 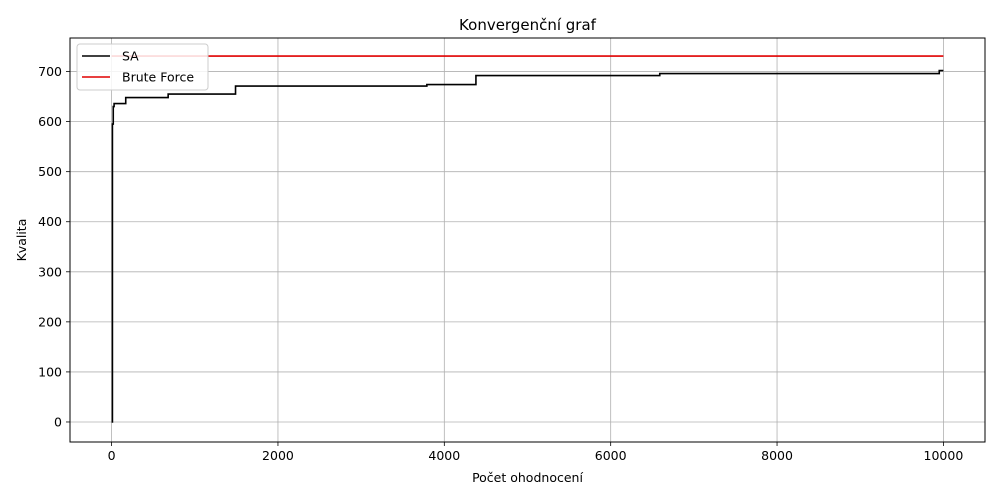 I want to click on y-tick-label: 300, so click(x=50, y=271).